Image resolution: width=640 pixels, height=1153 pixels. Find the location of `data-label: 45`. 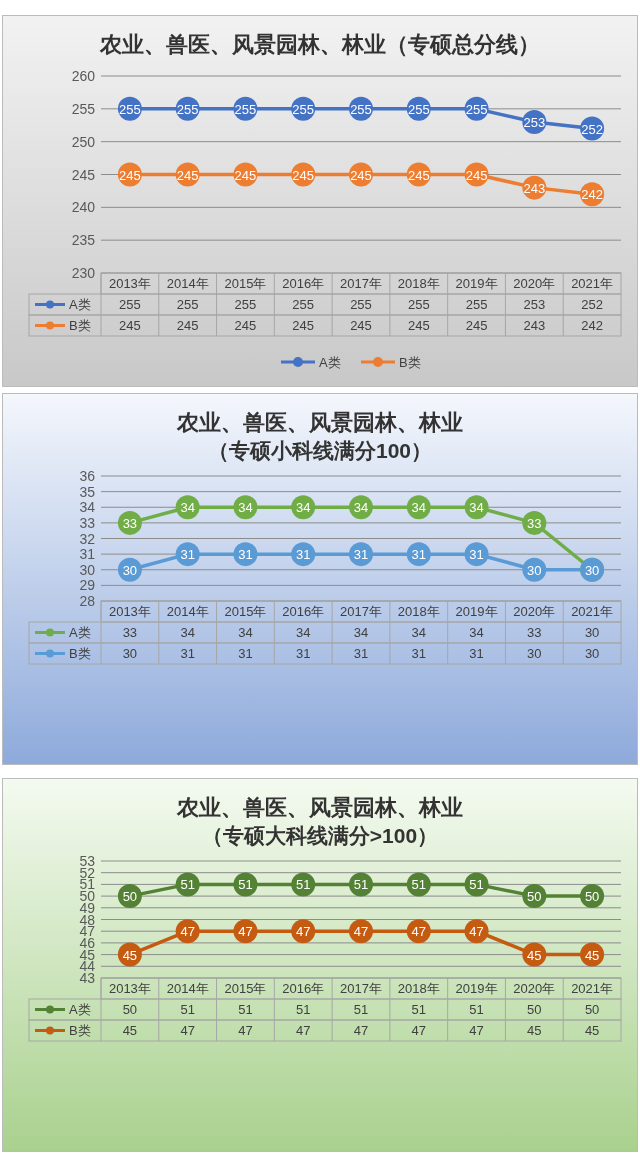

data-label: 45 is located at coordinates (592, 1030).